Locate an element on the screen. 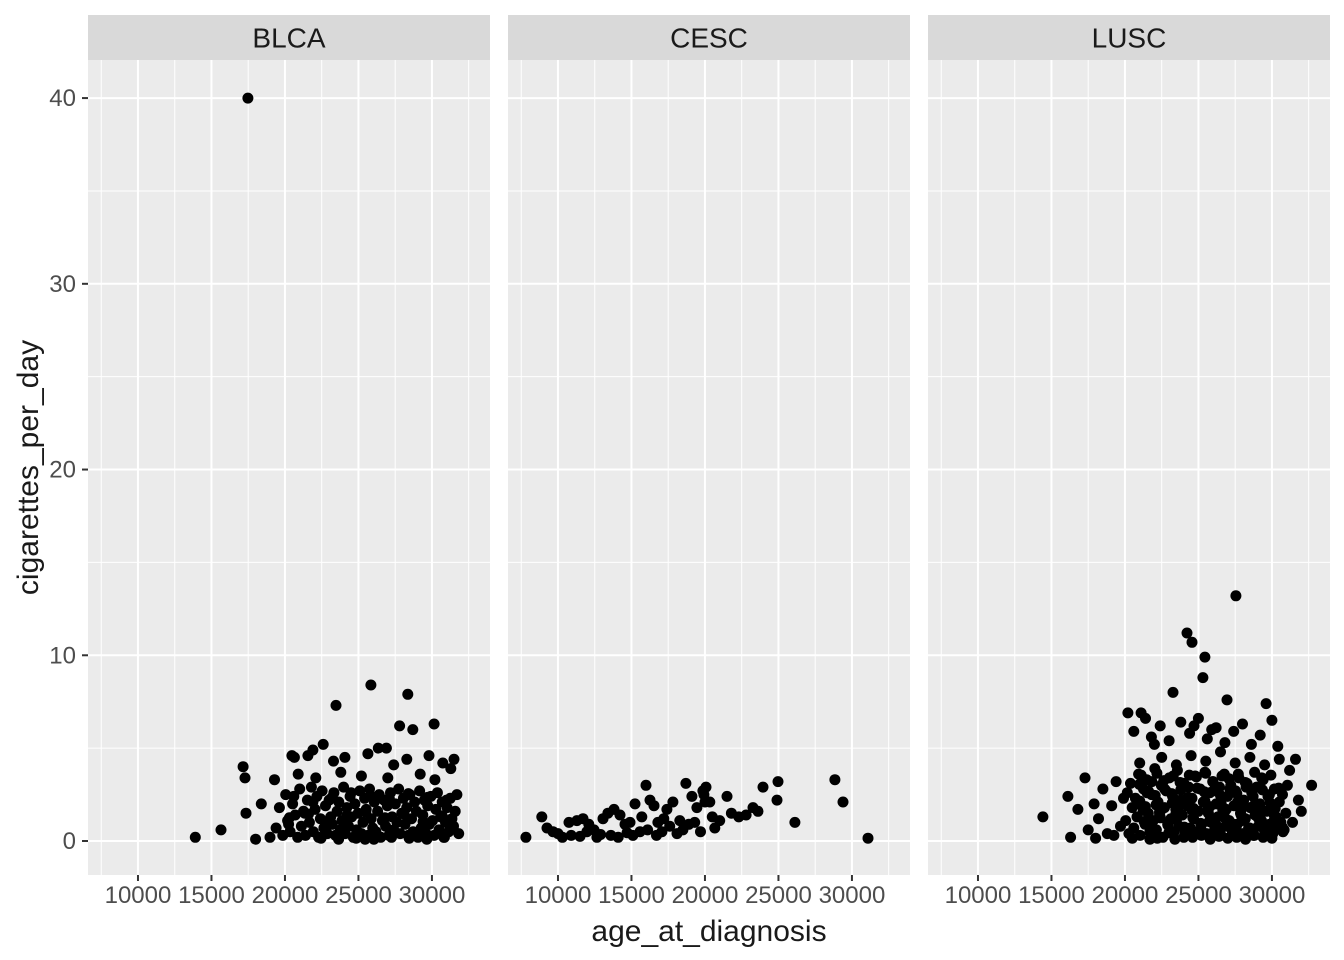 The height and width of the screenshot is (960, 1344). facet-strip-label: CESC is located at coordinates (709, 38).